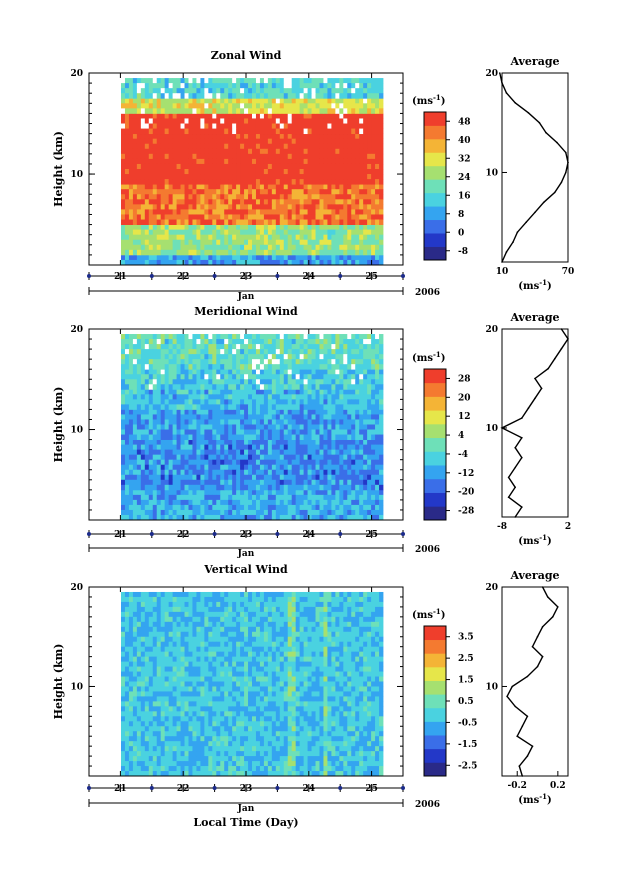 This screenshot has height=876, width=618. What do you see at coordinates (246, 55) in the screenshot?
I see `panel-title: Zonal Wind` at bounding box center [246, 55].